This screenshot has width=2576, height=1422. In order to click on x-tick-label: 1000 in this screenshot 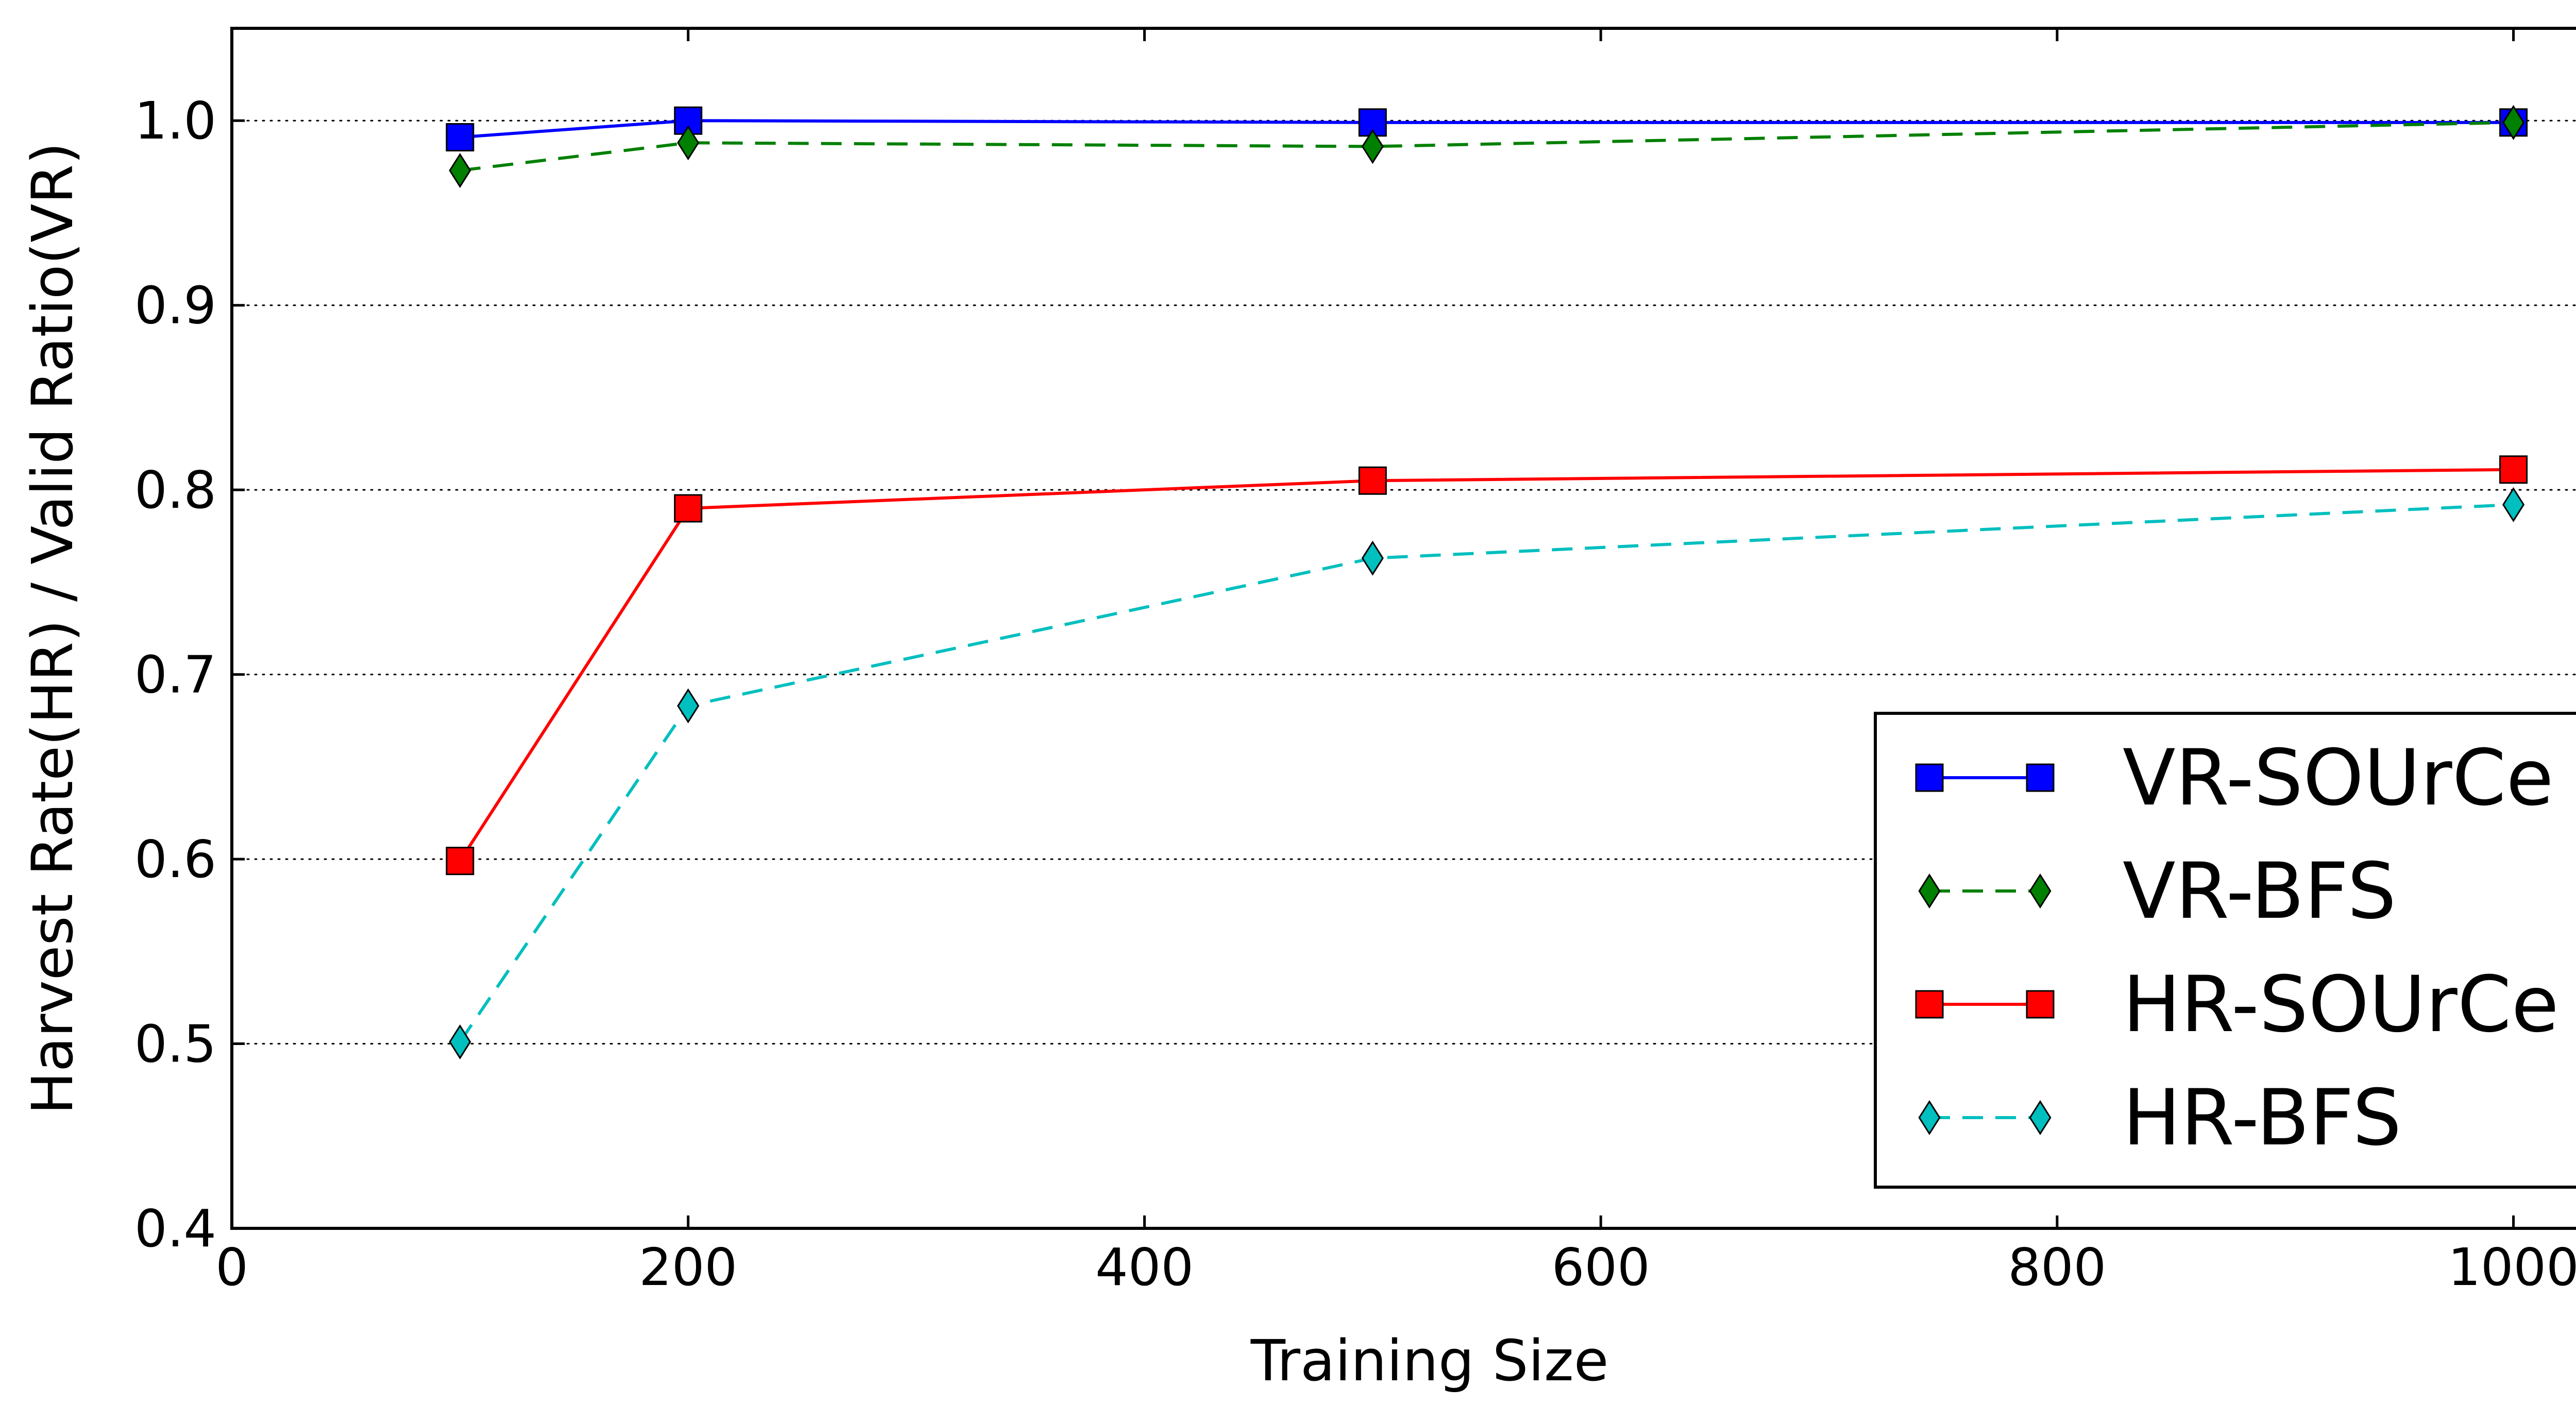, I will do `click(2512, 1267)`.